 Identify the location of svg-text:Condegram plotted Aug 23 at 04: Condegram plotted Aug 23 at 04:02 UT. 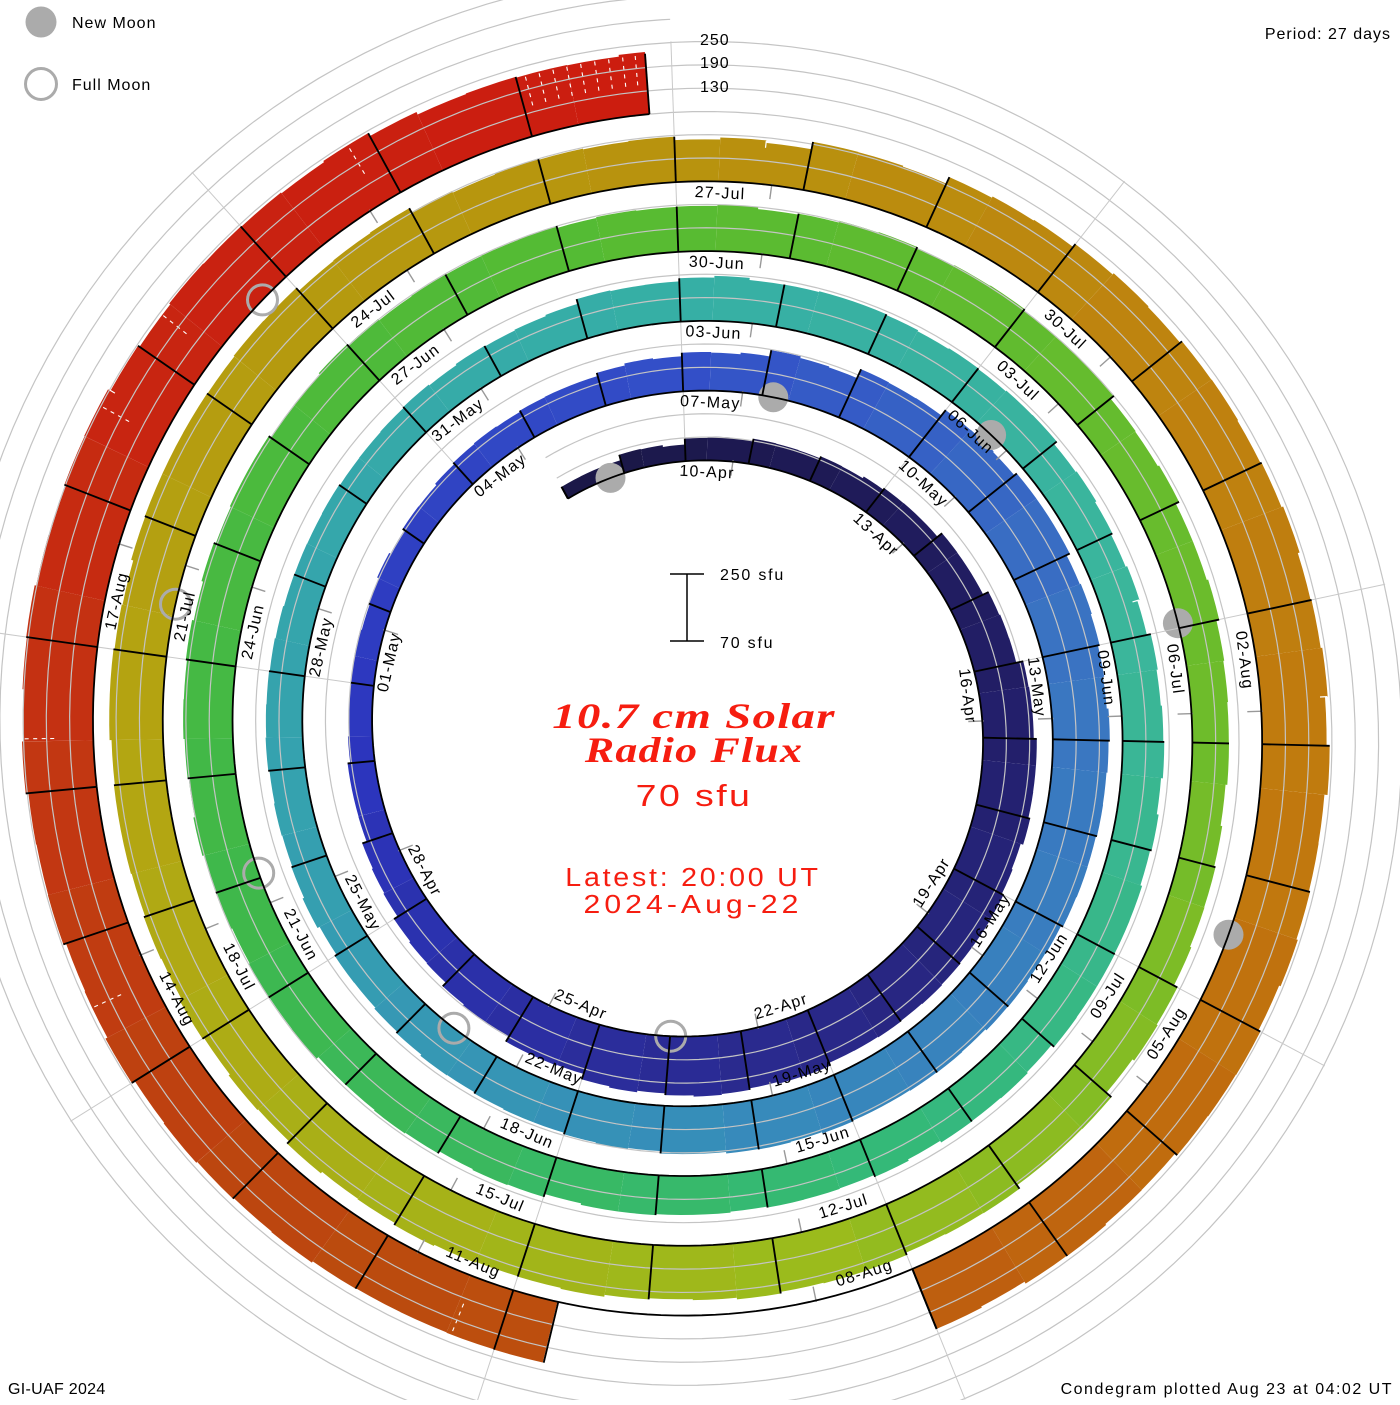
(1227, 1389).